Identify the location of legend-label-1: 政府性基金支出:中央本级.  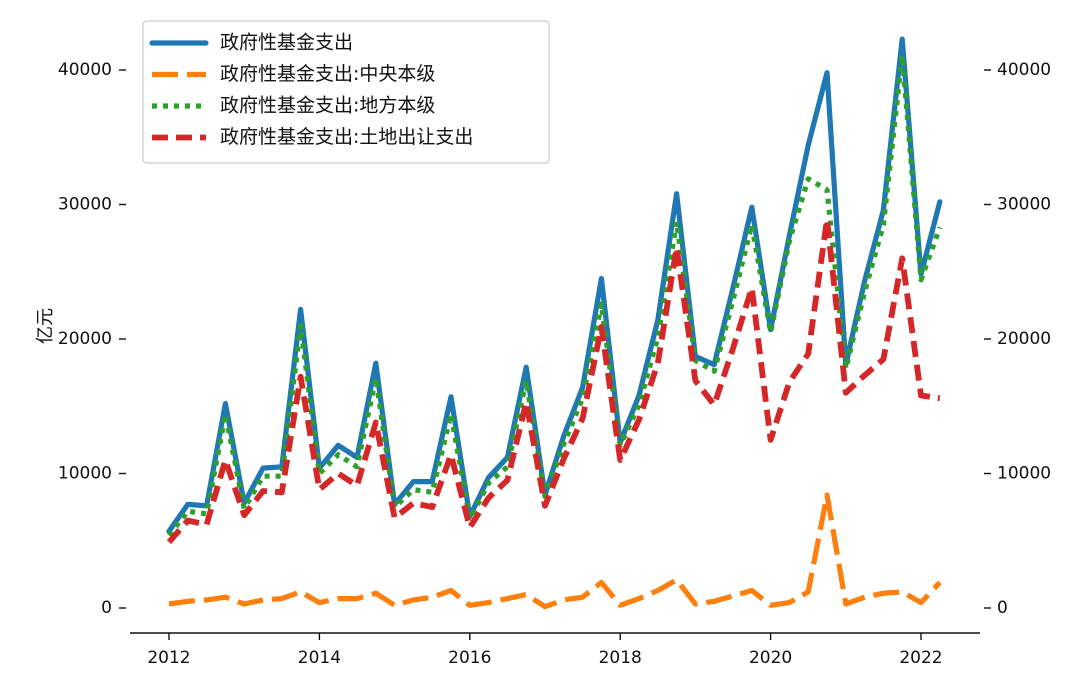
(327, 74).